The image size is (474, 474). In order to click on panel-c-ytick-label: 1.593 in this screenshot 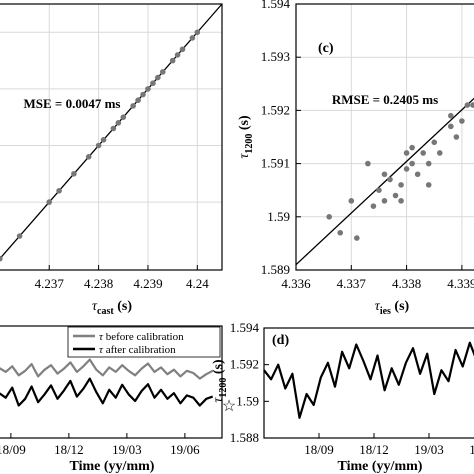, I will do `click(275, 56)`.